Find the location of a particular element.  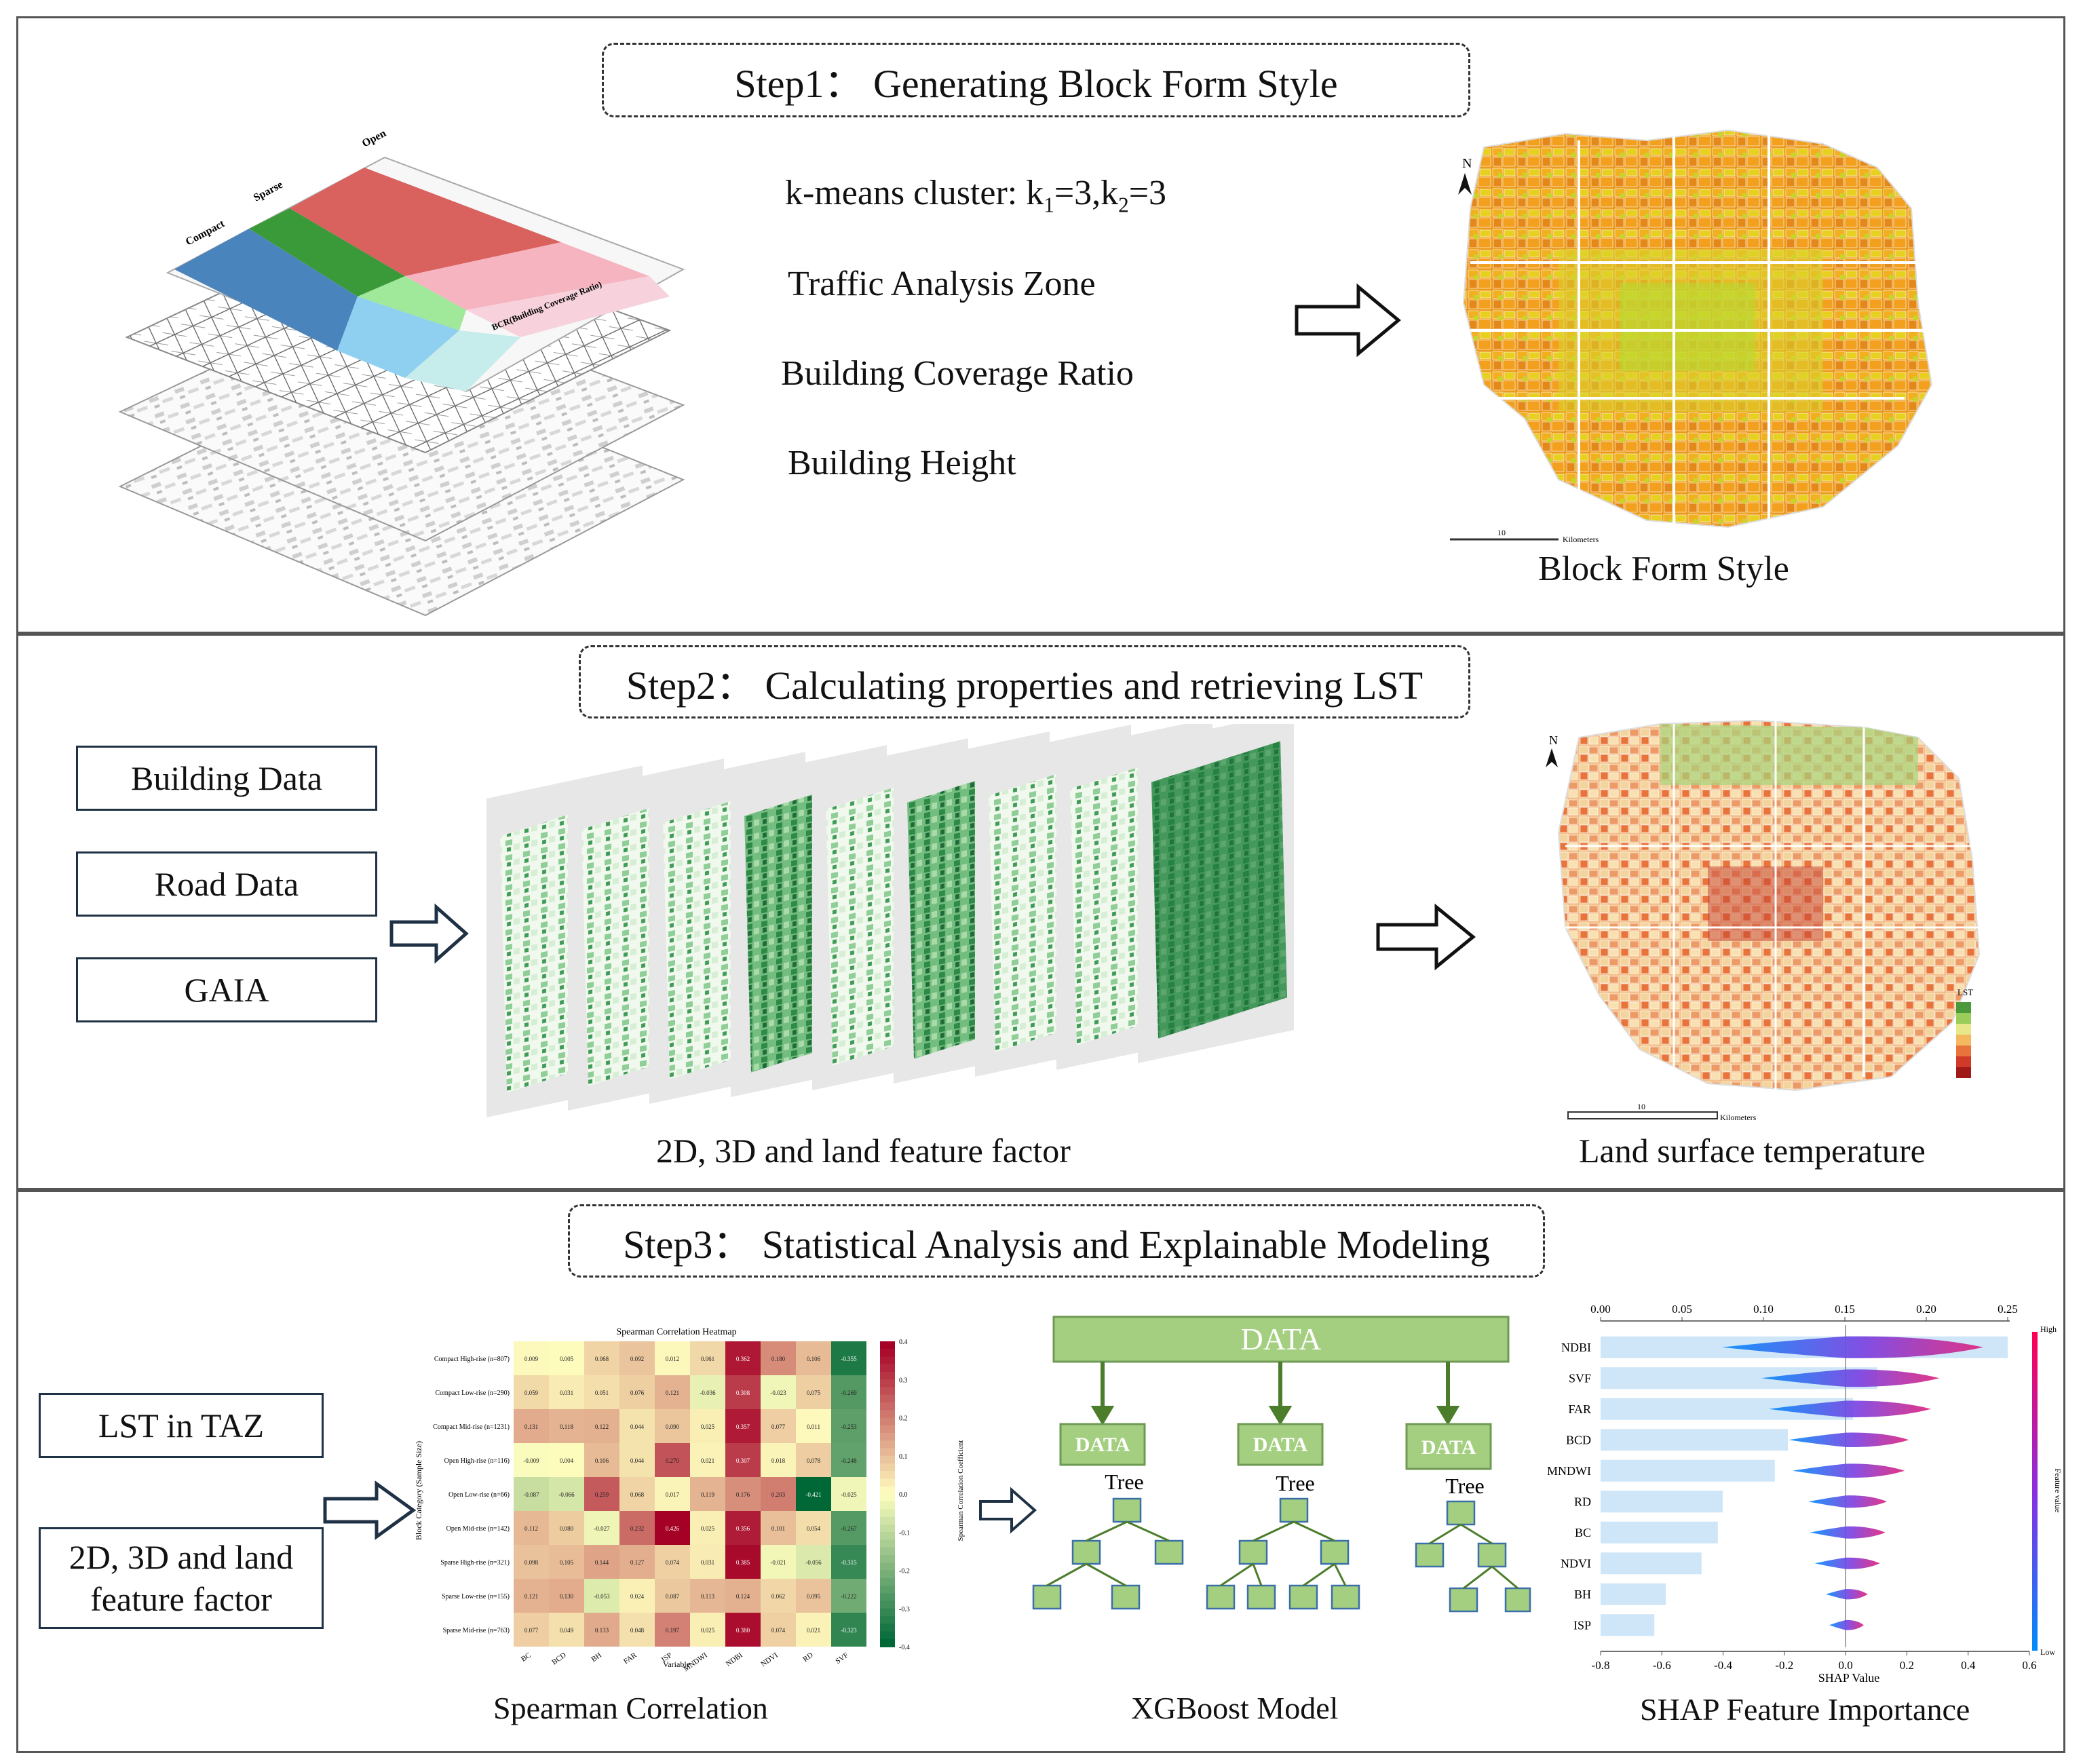

colorbar-tick: 0.2 is located at coordinates (903, 1419).